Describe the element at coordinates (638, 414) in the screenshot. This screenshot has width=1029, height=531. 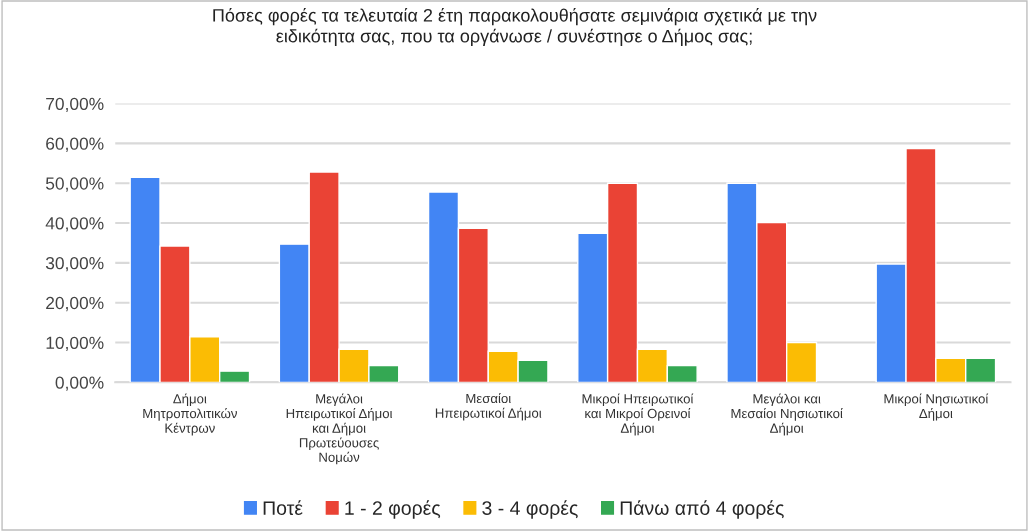
I see `x-tick-label: Μικροί Ηπειρωτικοί και Μικροί Ορεινοί Δήμοι` at that location.